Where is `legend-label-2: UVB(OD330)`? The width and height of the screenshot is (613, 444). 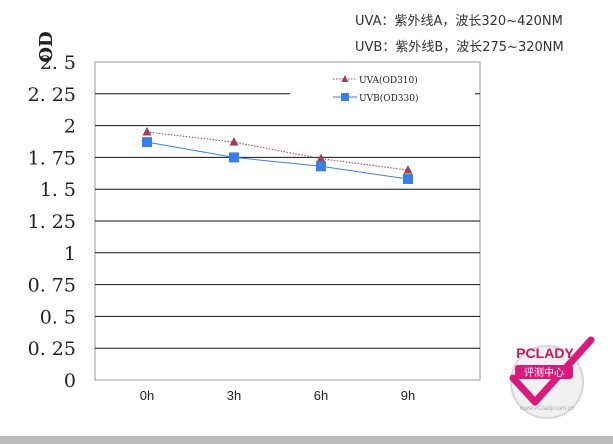 legend-label-2: UVB(OD330) is located at coordinates (389, 98).